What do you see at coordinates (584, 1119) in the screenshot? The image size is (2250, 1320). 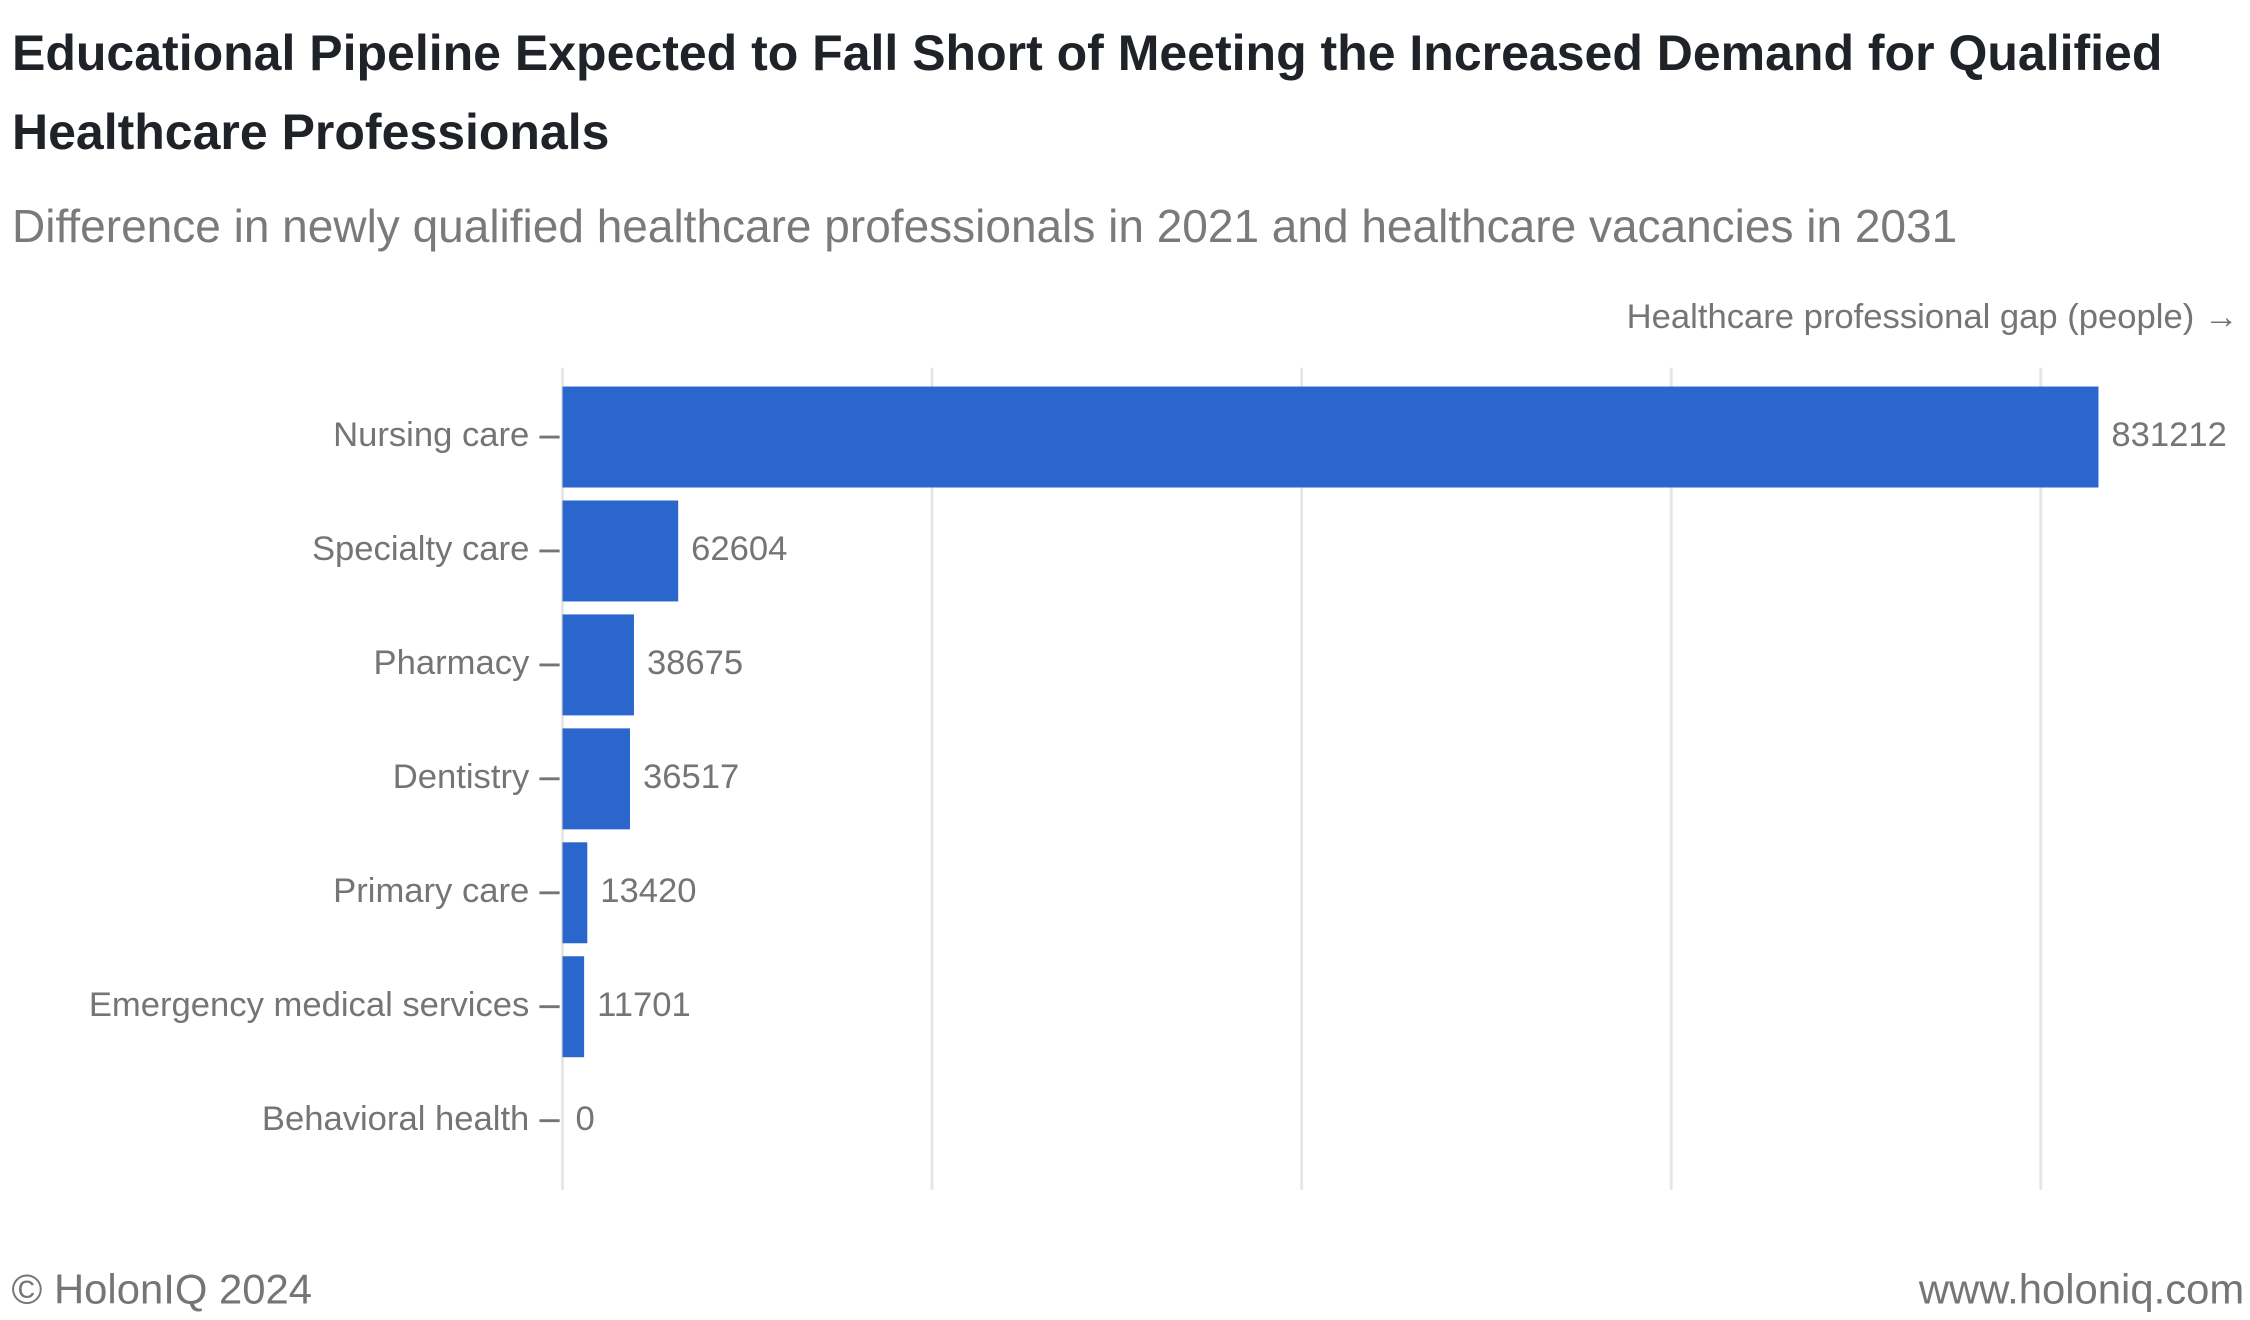 I see `value-label: 0` at bounding box center [584, 1119].